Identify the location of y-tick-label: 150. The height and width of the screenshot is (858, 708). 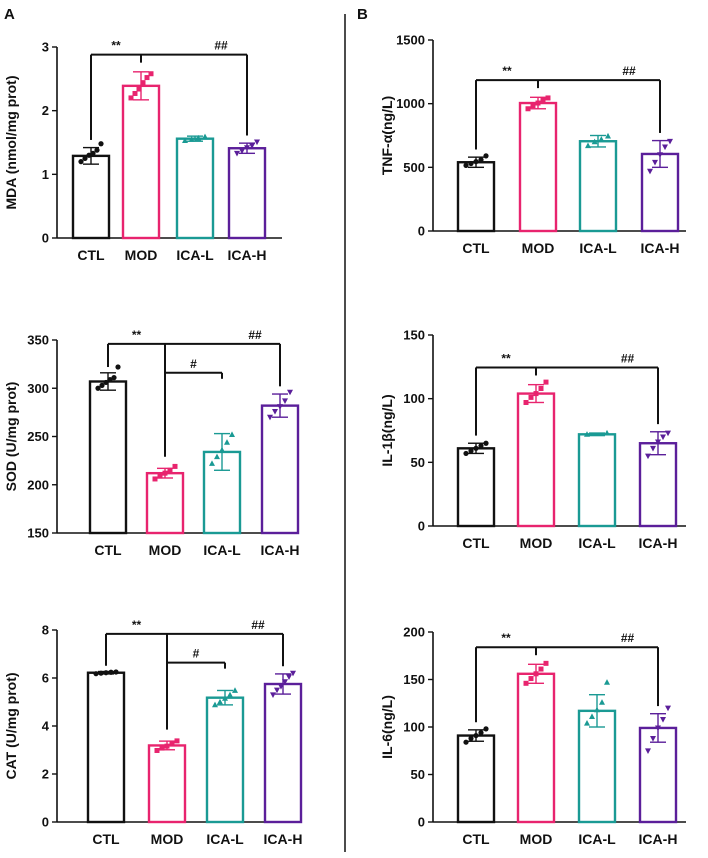
(414, 335).